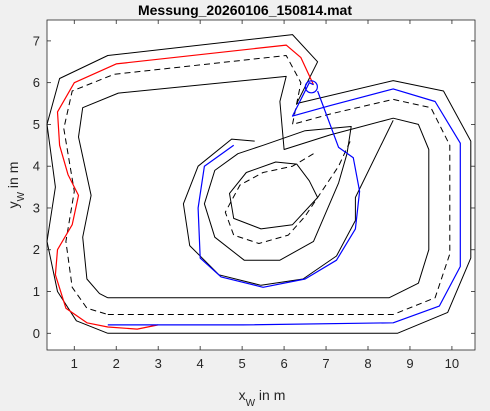  Describe the element at coordinates (36, 124) in the screenshot. I see `y-tick-label: 5` at that location.